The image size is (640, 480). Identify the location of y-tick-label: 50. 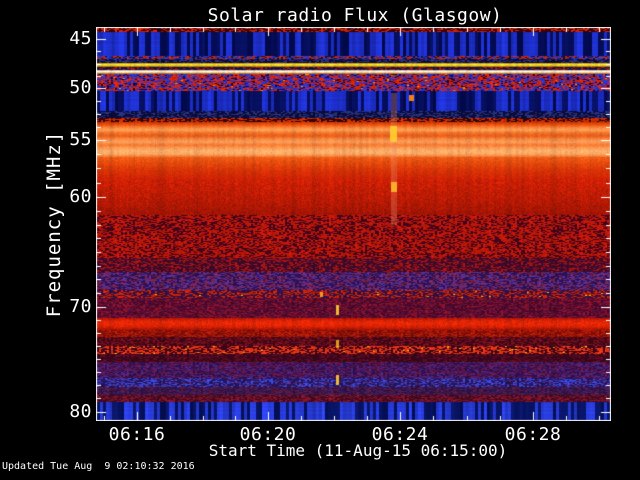
(80, 87).